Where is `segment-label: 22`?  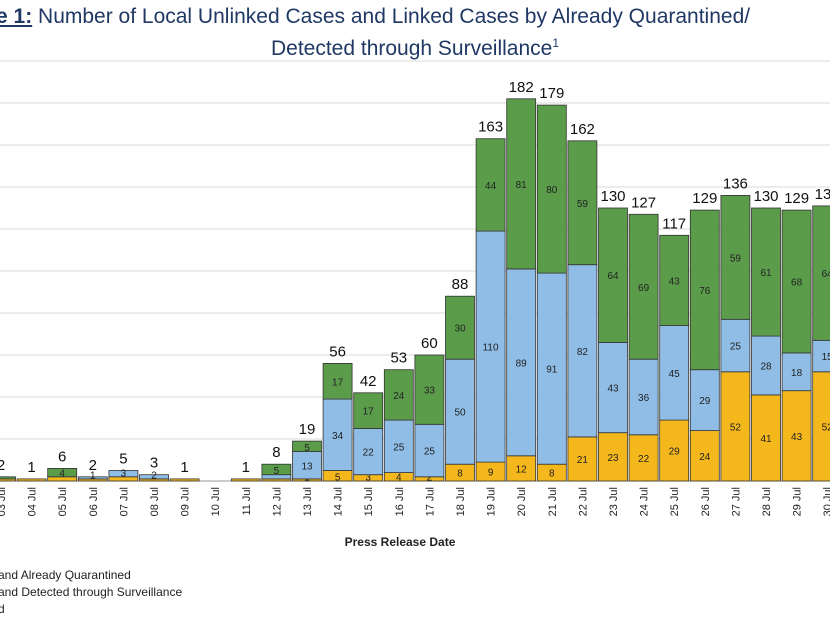 segment-label: 22 is located at coordinates (369, 453).